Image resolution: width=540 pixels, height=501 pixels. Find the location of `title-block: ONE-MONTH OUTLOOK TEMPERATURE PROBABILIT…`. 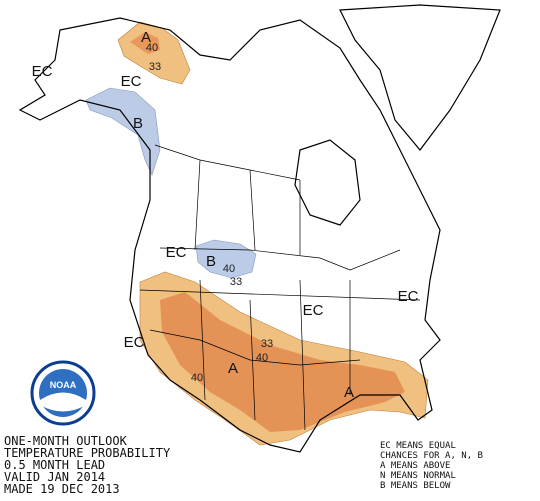

title-block: ONE-MONTH OUTLOOK TEMPERATURE PROBABILIT… is located at coordinates (87, 465).